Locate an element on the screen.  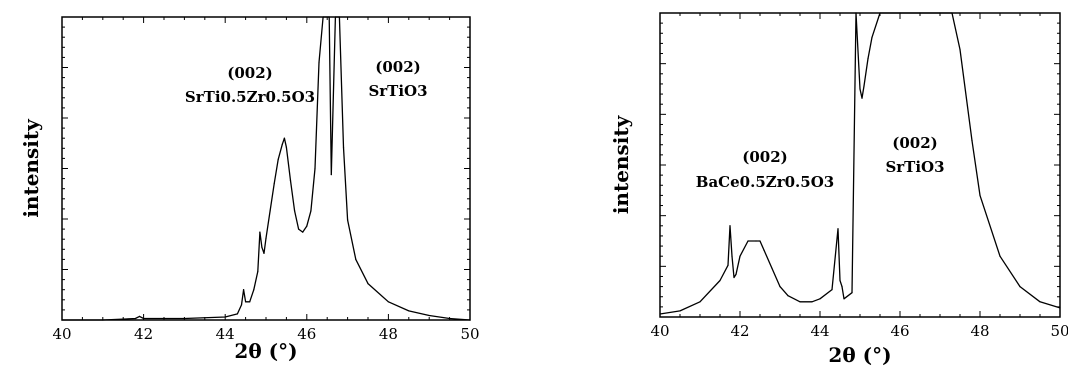
chart-right-x-tick-label: 46 is located at coordinates (899, 331).